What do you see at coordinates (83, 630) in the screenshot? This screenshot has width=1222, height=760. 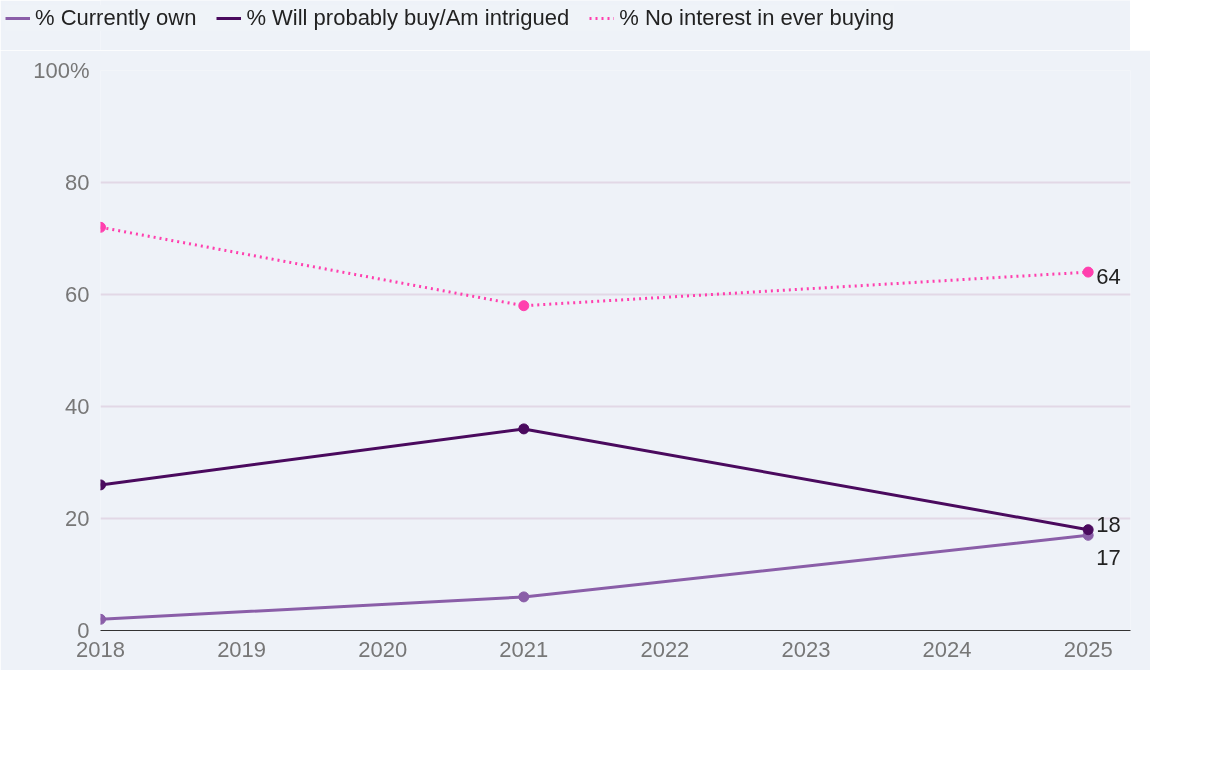 I see `y-tick-label: 0` at bounding box center [83, 630].